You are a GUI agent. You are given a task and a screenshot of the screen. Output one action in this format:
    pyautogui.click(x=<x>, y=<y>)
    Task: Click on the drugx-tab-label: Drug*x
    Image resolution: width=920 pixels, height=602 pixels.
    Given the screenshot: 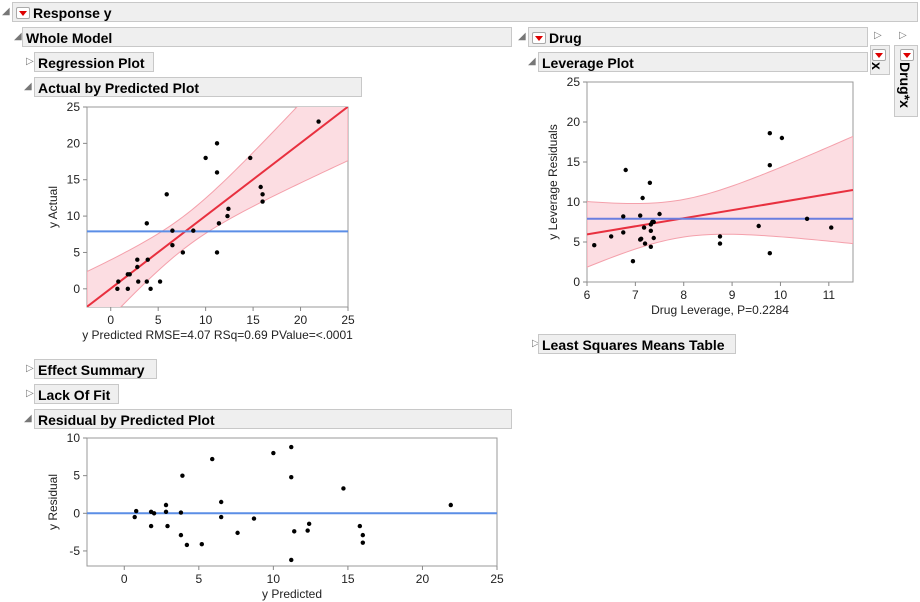 What is the action you would take?
    pyautogui.click(x=904, y=85)
    